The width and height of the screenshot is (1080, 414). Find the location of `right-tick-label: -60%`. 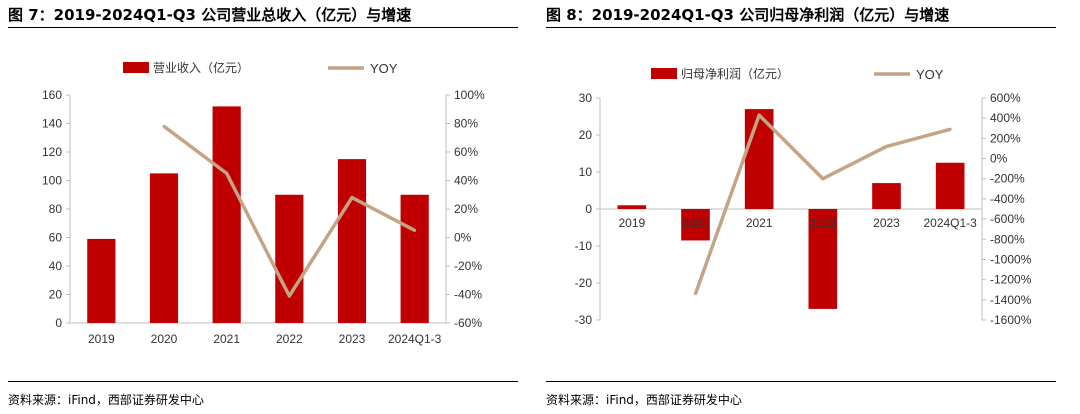

right-tick-label: -60% is located at coordinates (468, 323).